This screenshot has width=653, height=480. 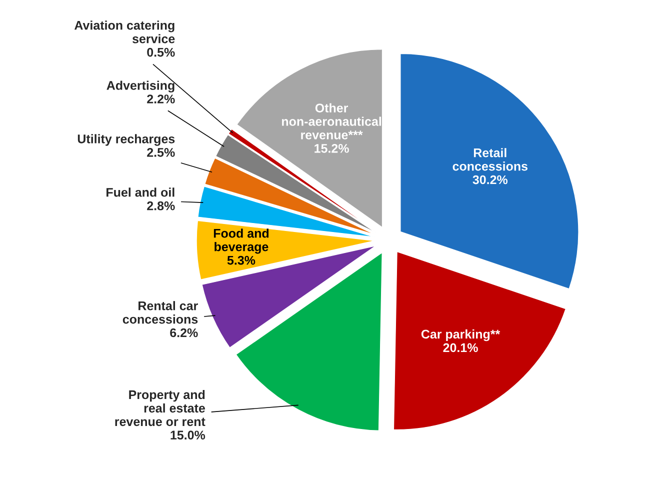 What do you see at coordinates (490, 179) in the screenshot?
I see `data-label: 30.2%` at bounding box center [490, 179].